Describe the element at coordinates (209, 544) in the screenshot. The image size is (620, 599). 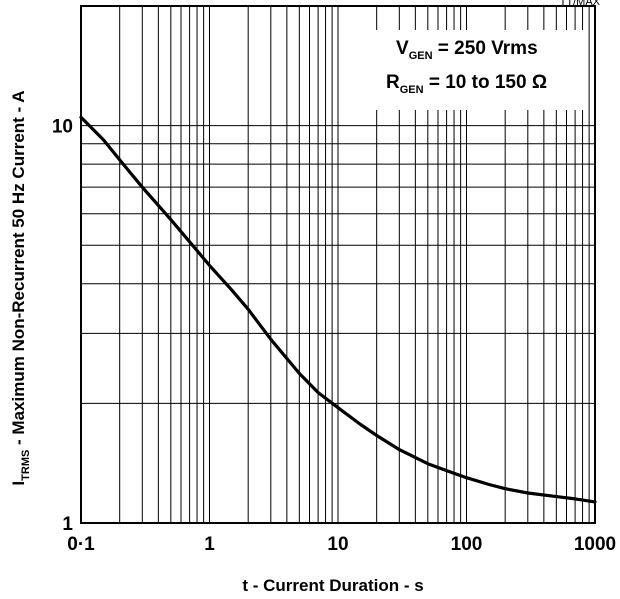
I see `x-tick-label: 1` at that location.